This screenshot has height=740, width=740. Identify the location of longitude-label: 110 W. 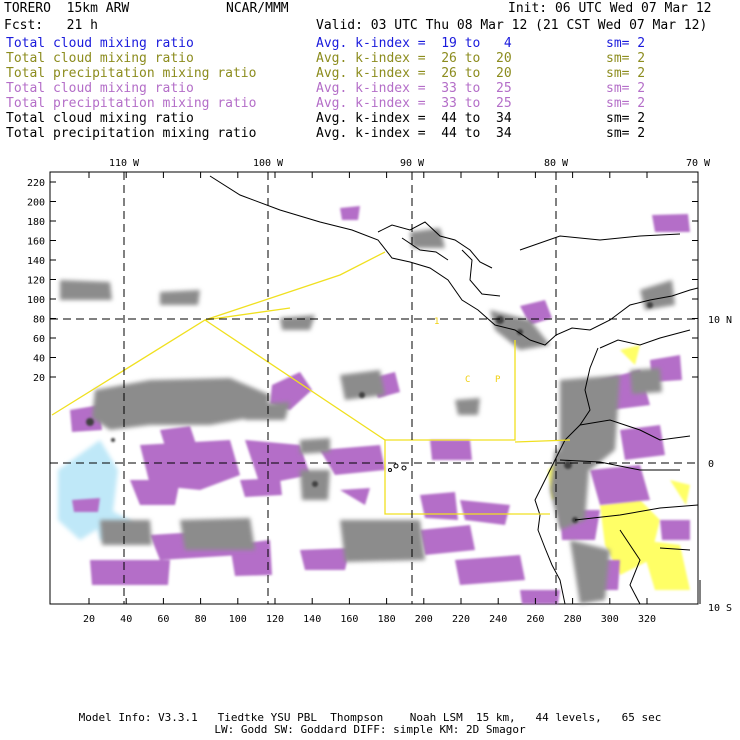
(124, 163).